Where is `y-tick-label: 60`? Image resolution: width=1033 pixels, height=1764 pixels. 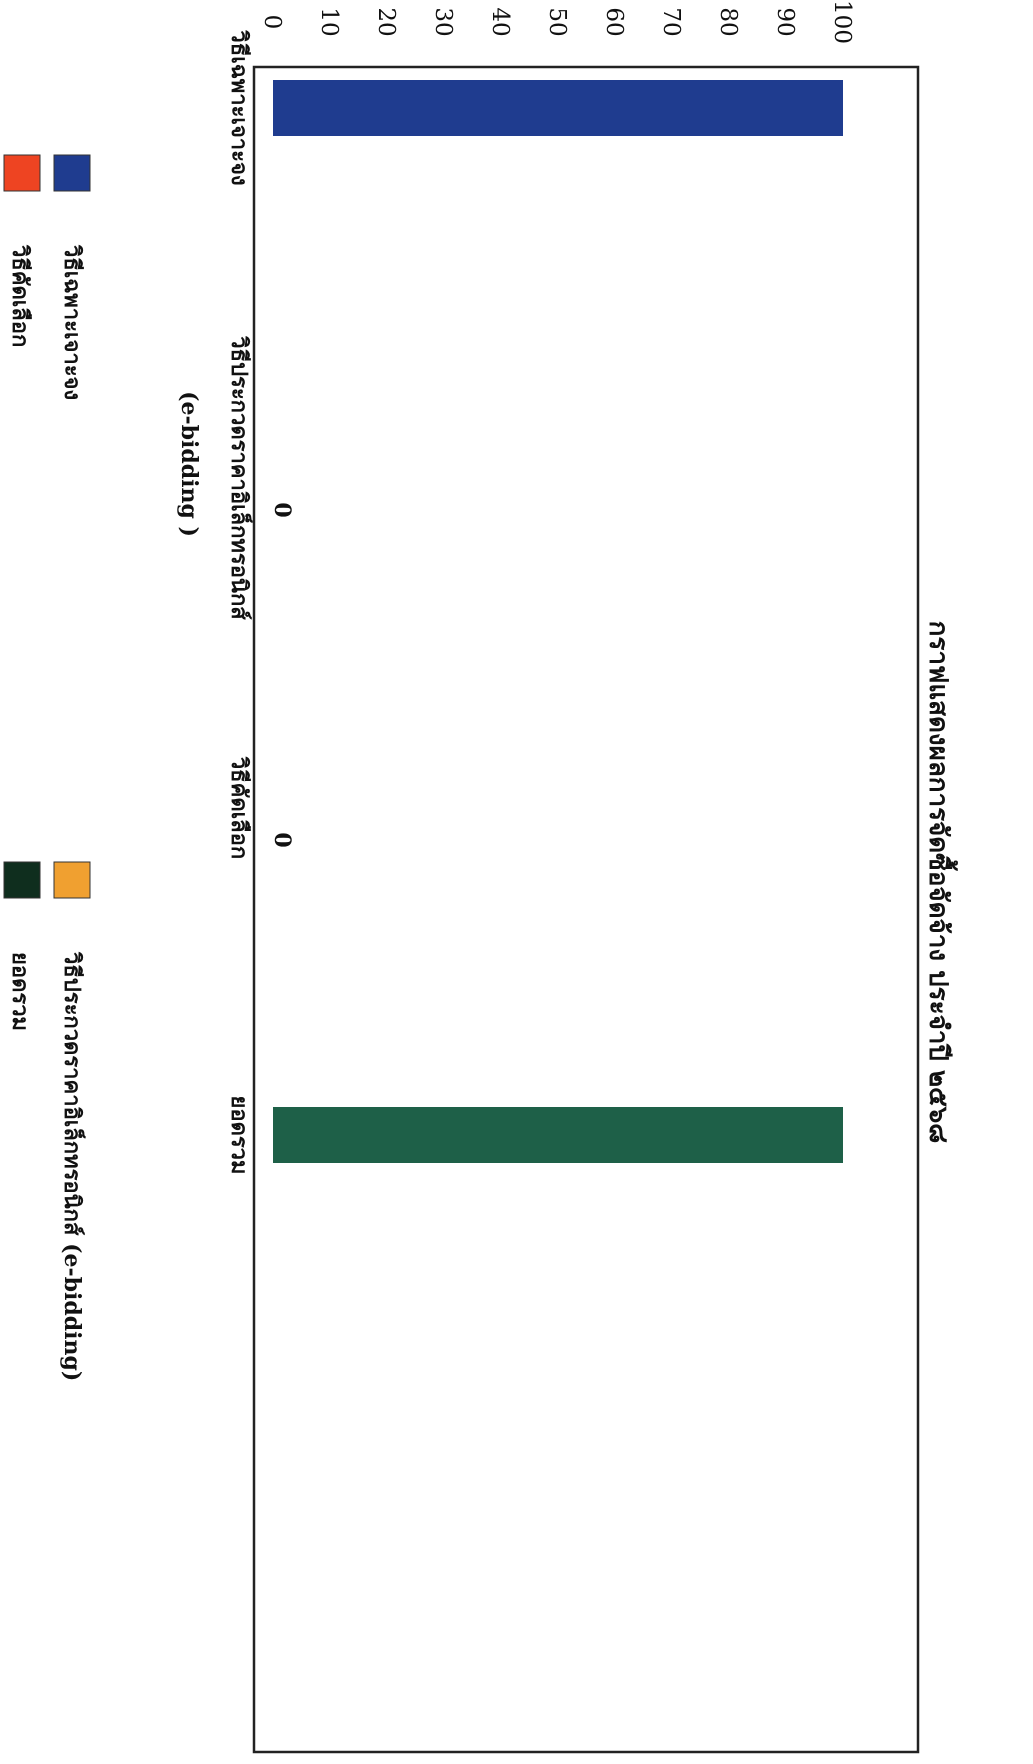 y-tick-label: 60 is located at coordinates (614, 21).